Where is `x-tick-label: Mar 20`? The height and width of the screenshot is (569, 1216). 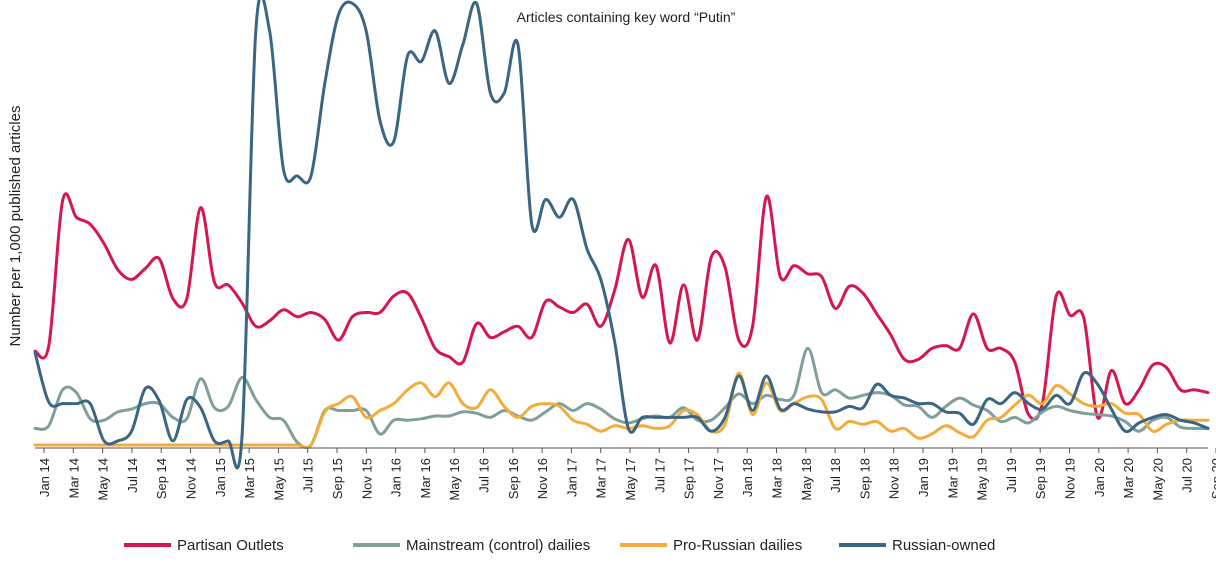
x-tick-label: Mar 20 is located at coordinates (1128, 478).